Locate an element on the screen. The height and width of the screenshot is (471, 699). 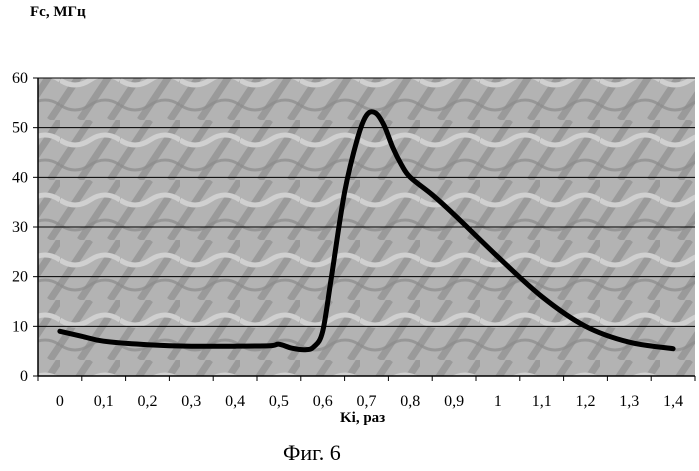
y-tick-label: 50 is located at coordinates (20, 128).